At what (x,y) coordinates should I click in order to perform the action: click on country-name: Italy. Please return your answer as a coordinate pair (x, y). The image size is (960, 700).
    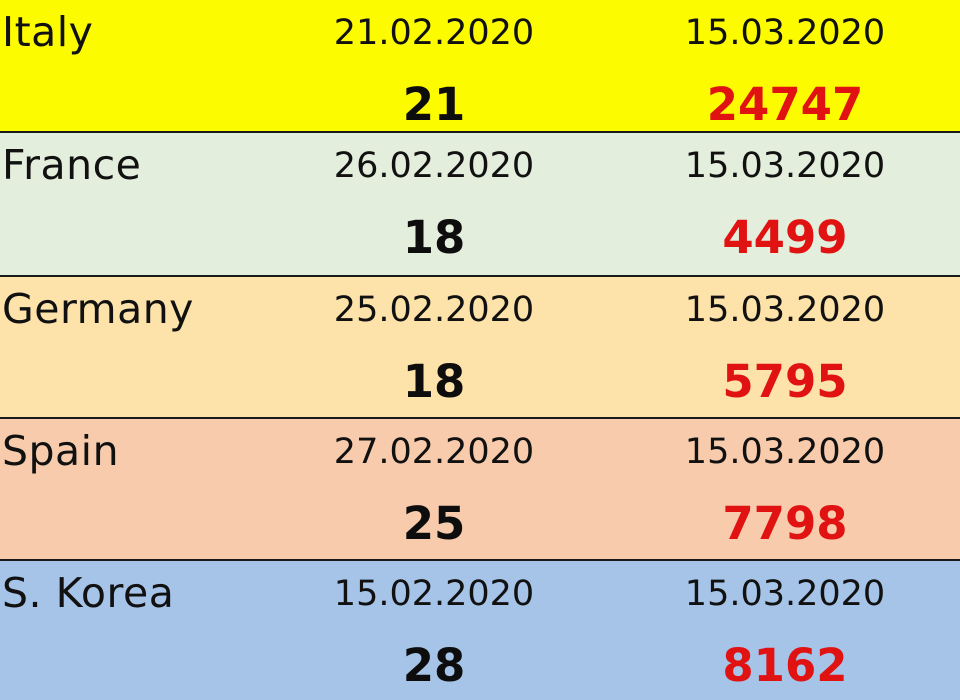
    Looking at the image, I should click on (48, 32).